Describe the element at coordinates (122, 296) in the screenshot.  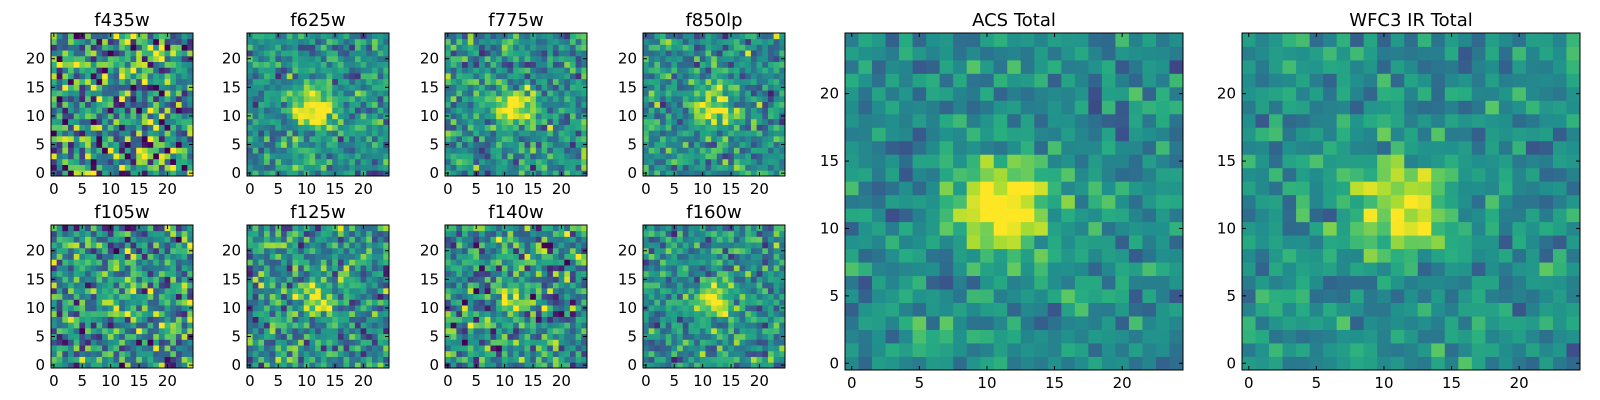
I see `axes-frame` at that location.